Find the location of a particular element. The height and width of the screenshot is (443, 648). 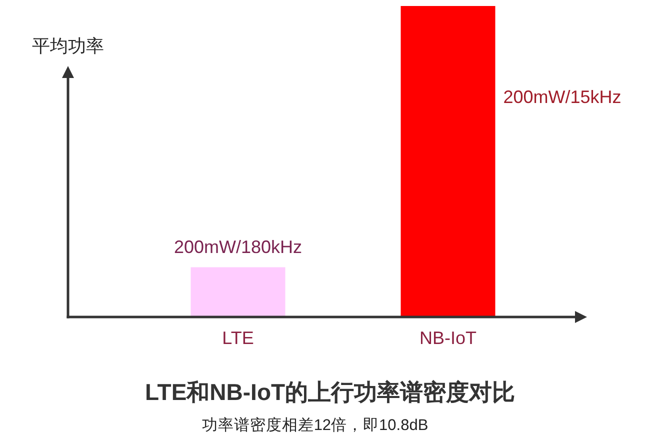

annotation: 200mW/15kHz is located at coordinates (562, 97).